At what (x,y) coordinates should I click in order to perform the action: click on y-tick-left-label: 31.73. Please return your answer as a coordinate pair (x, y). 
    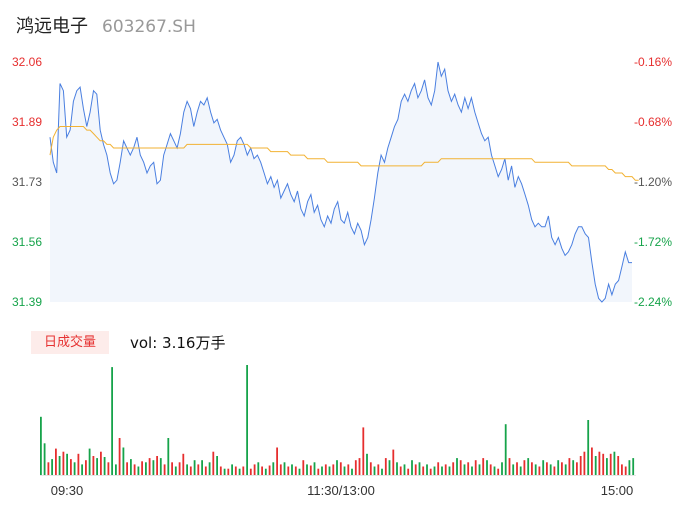
    Looking at the image, I should click on (27, 182).